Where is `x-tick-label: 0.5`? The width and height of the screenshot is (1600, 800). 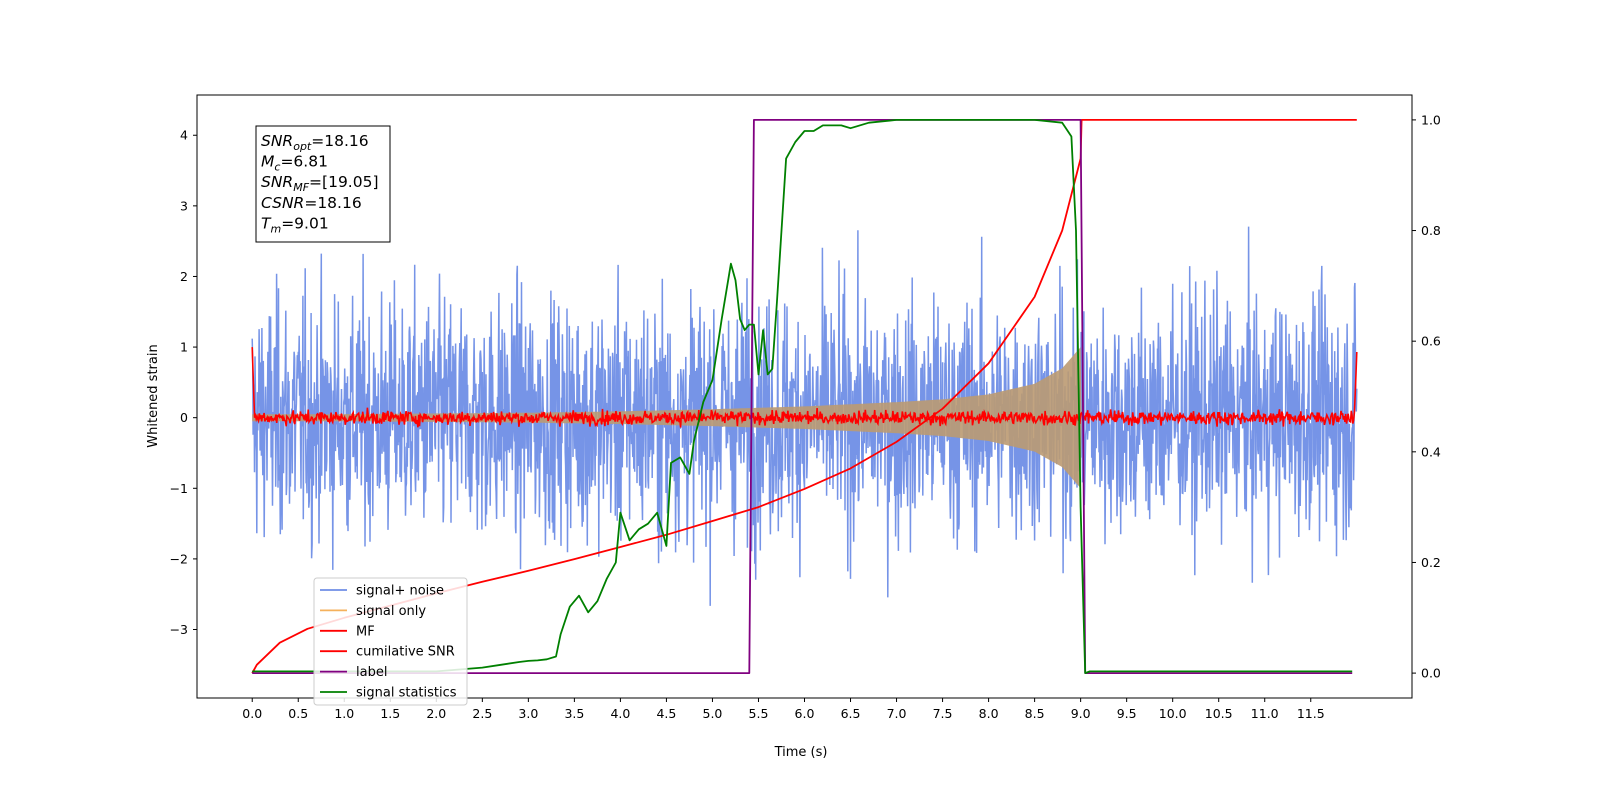 x-tick-label: 0.5 is located at coordinates (298, 713).